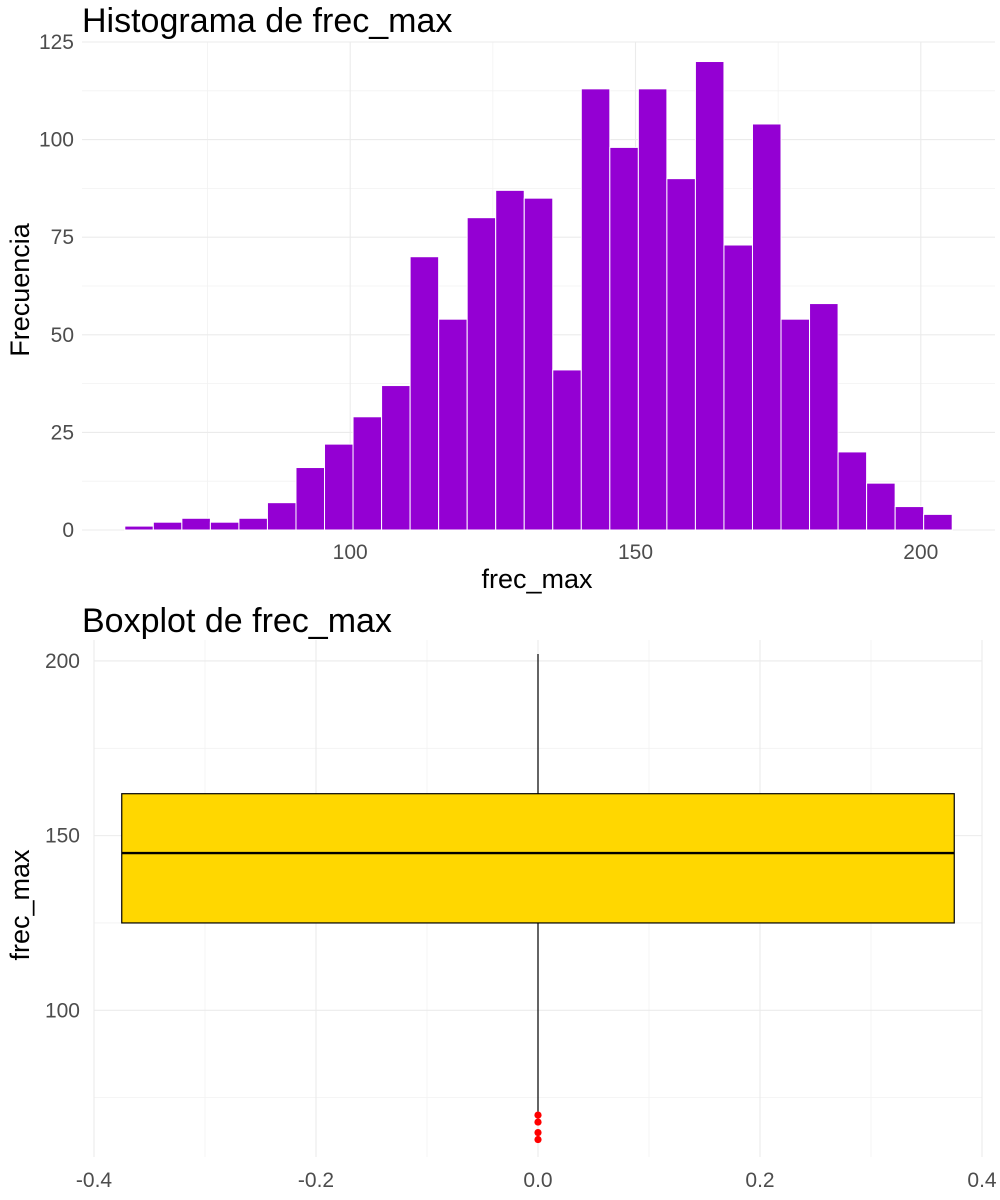 This screenshot has width=1000, height=1200. Describe the element at coordinates (537, 579) in the screenshot. I see `histogram-x-axis-title: frec_max` at that location.